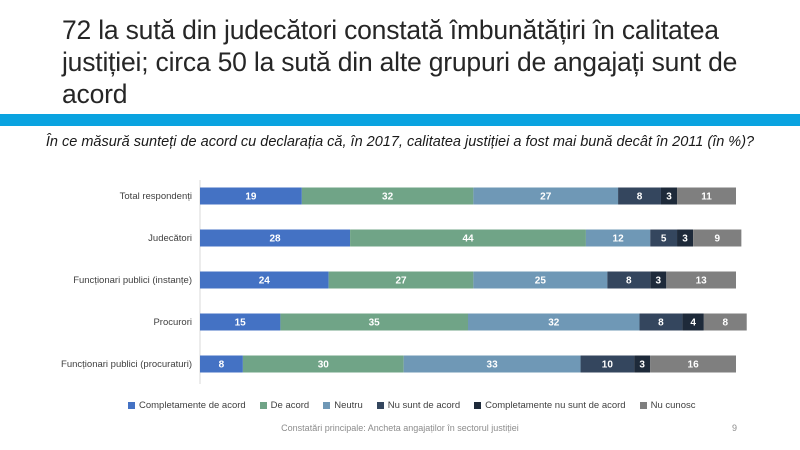  What do you see at coordinates (400, 120) in the screenshot?
I see `accent-bar` at bounding box center [400, 120].